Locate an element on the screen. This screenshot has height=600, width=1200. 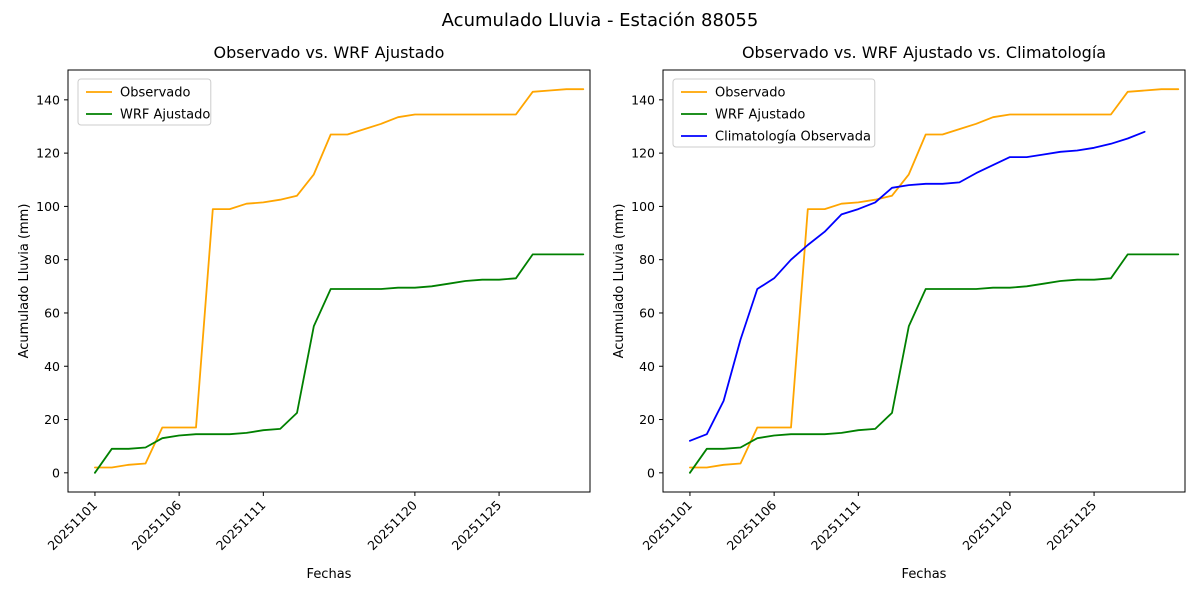
chart-title: Observado vs. WRF Ajustado is located at coordinates (329, 52).